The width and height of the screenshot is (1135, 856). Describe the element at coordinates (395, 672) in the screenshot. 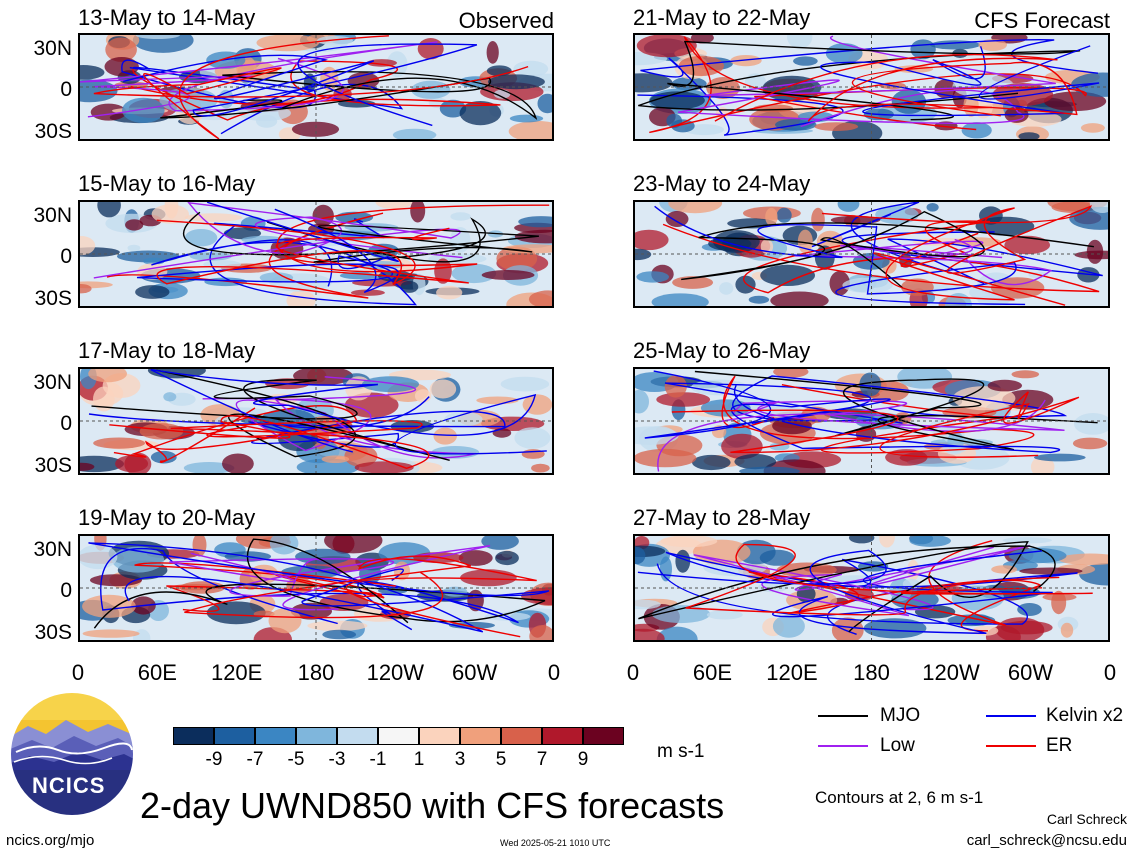

I see `lon-label: 120W` at that location.